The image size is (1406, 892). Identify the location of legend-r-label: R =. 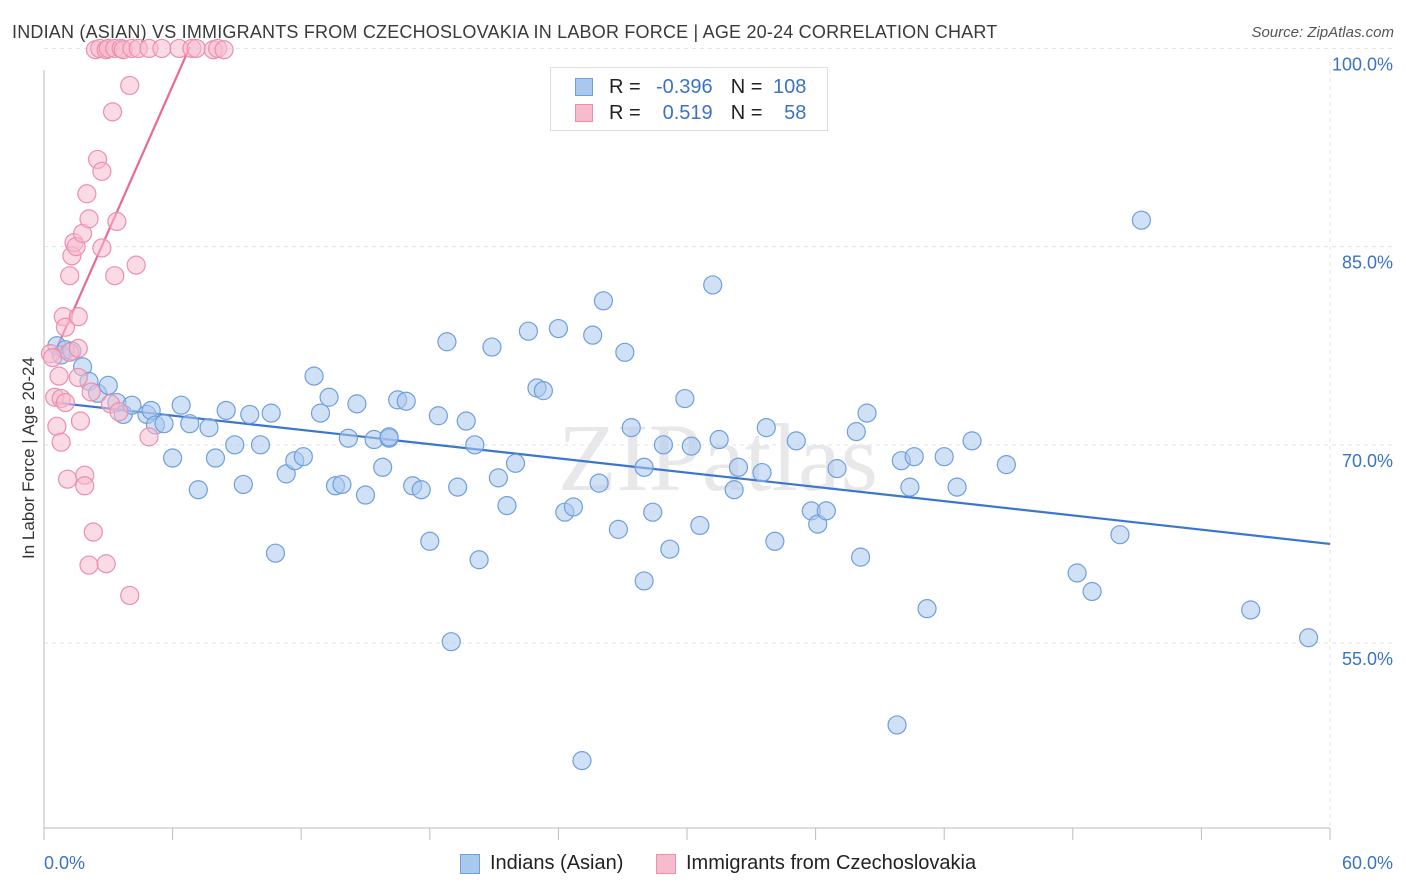
(625, 86).